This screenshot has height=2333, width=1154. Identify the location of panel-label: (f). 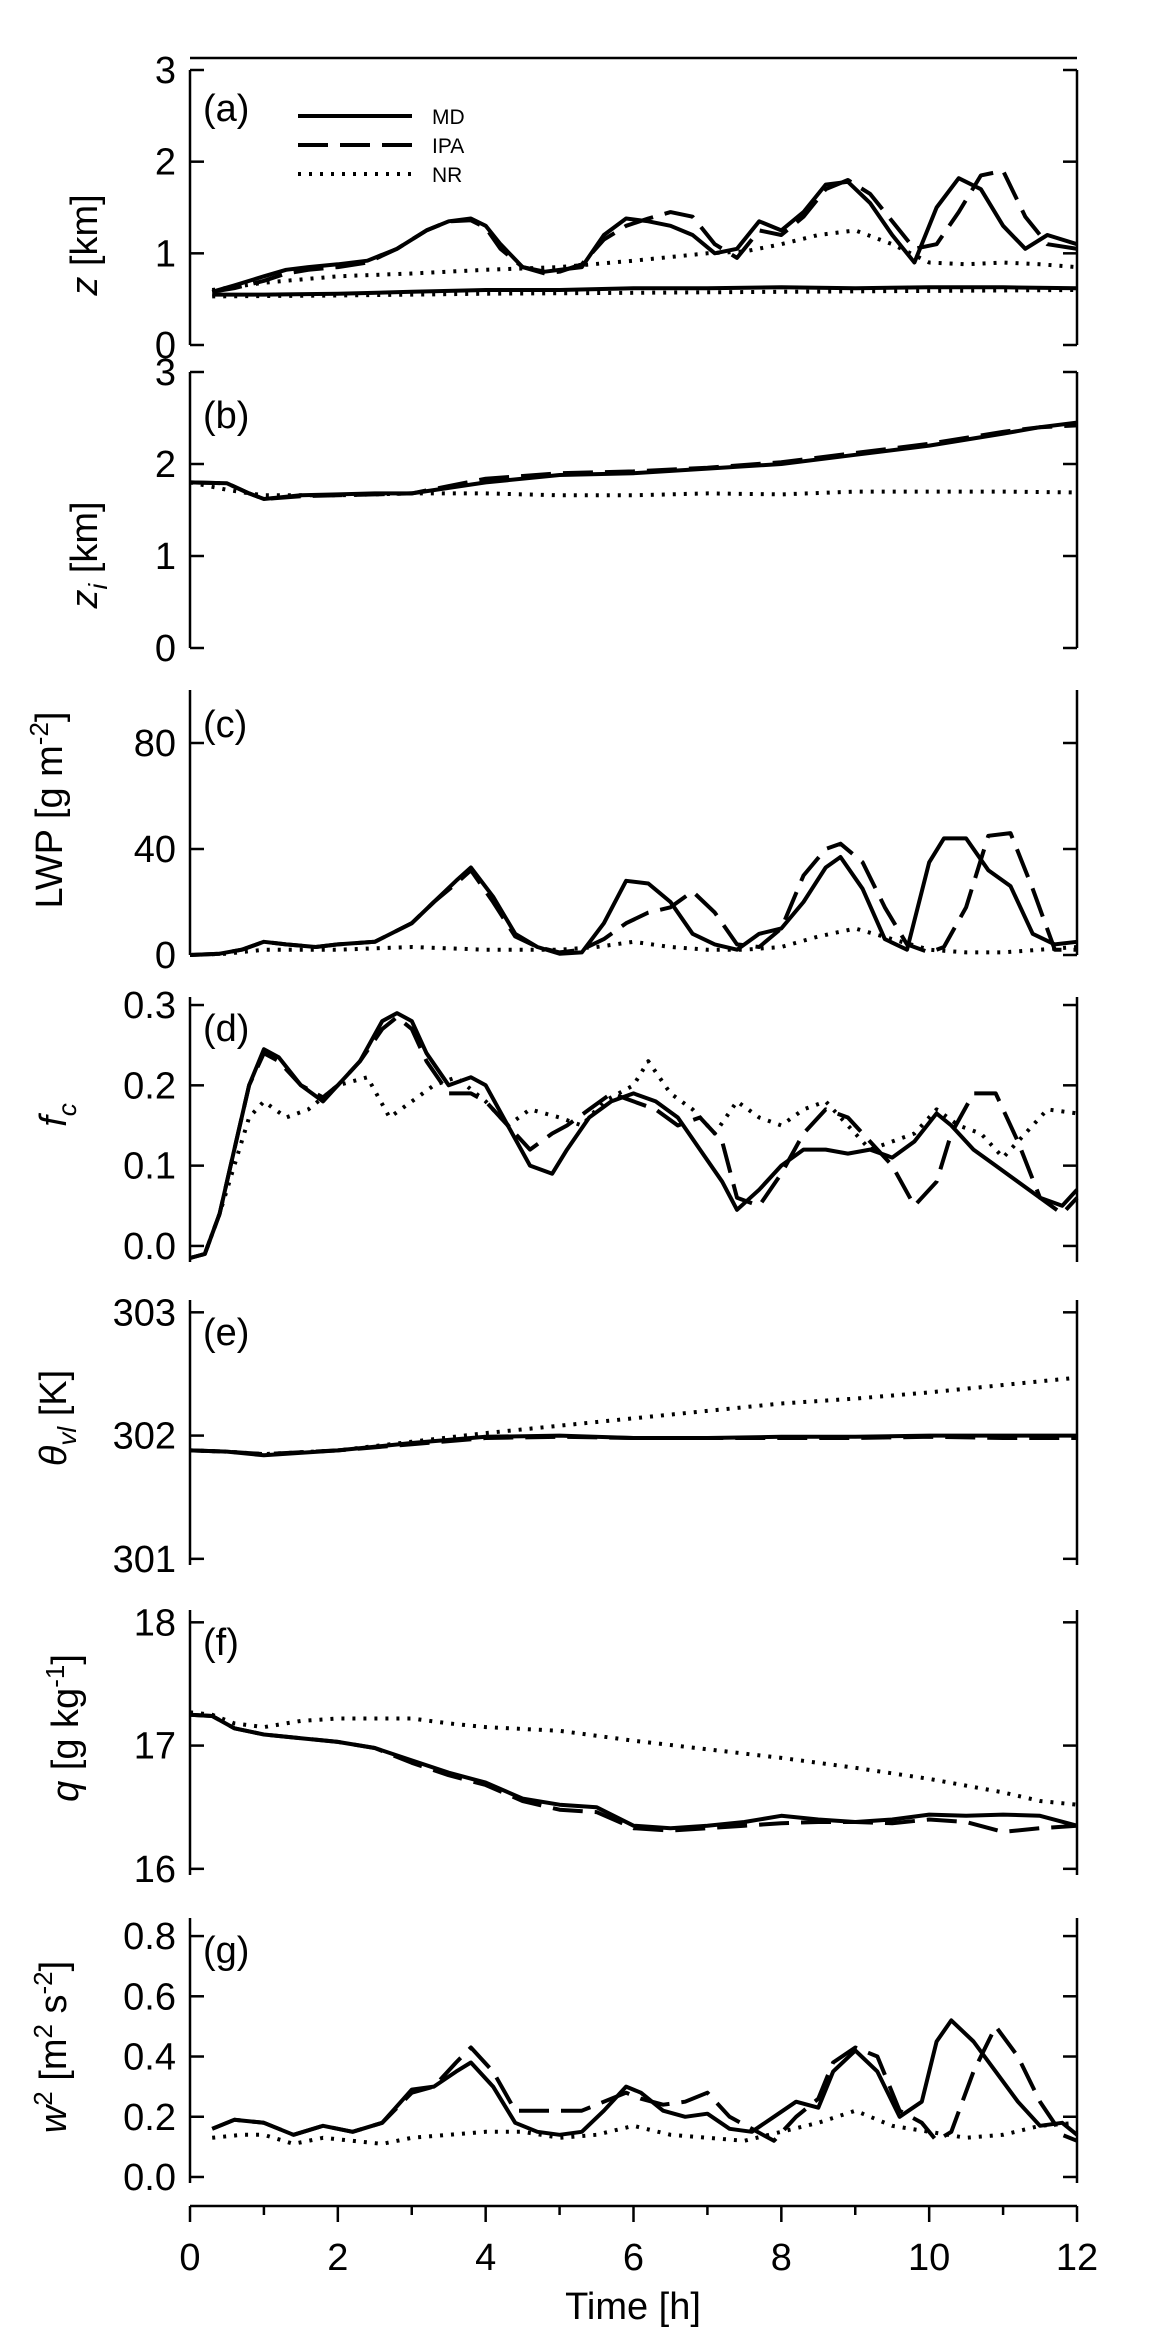
(221, 1643).